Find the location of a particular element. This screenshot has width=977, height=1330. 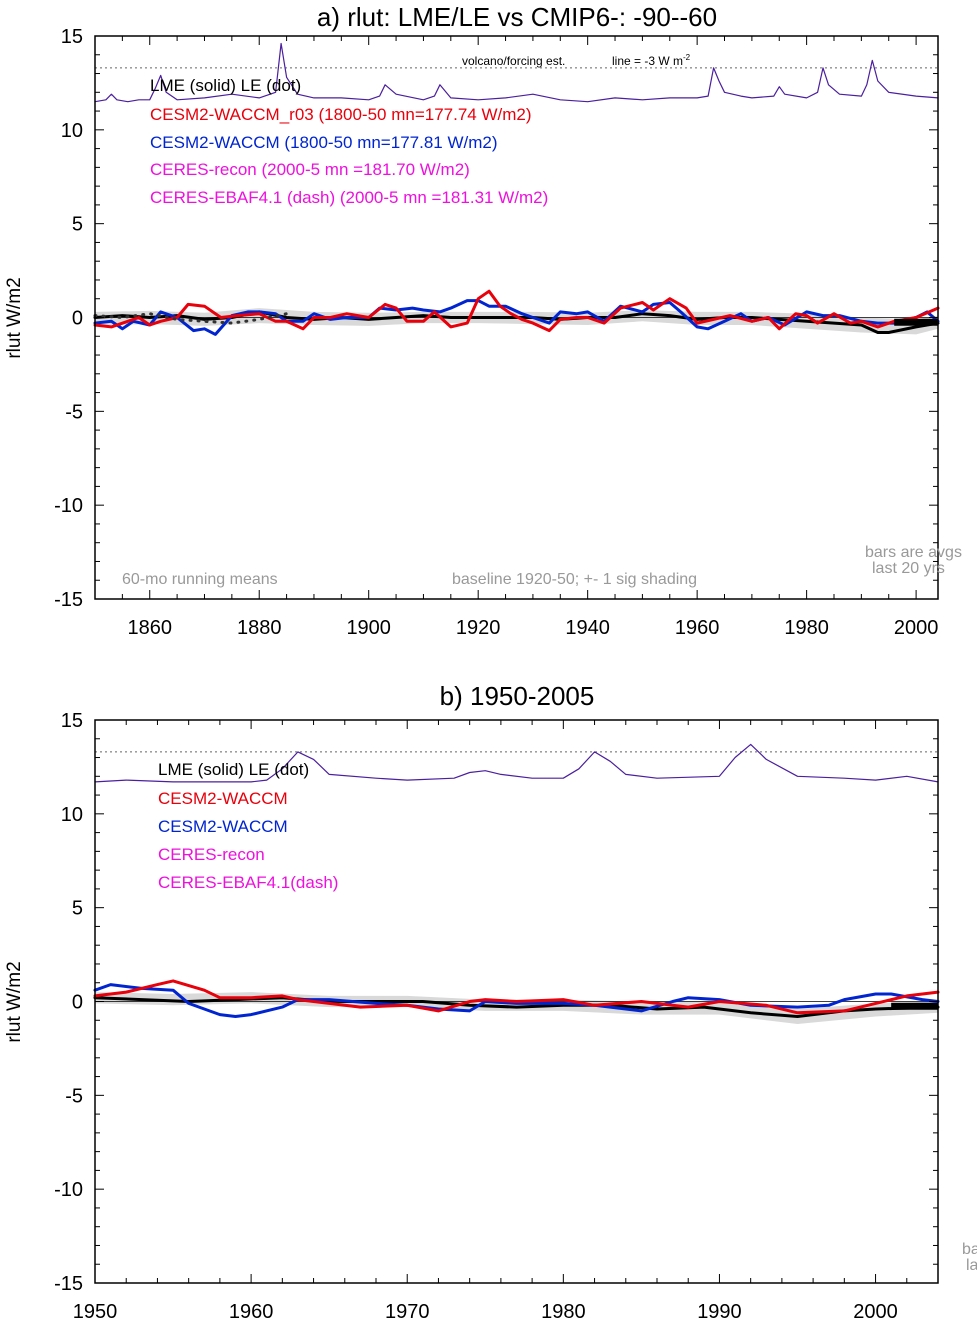

a-xtick-label: 1960 is located at coordinates (697, 628).